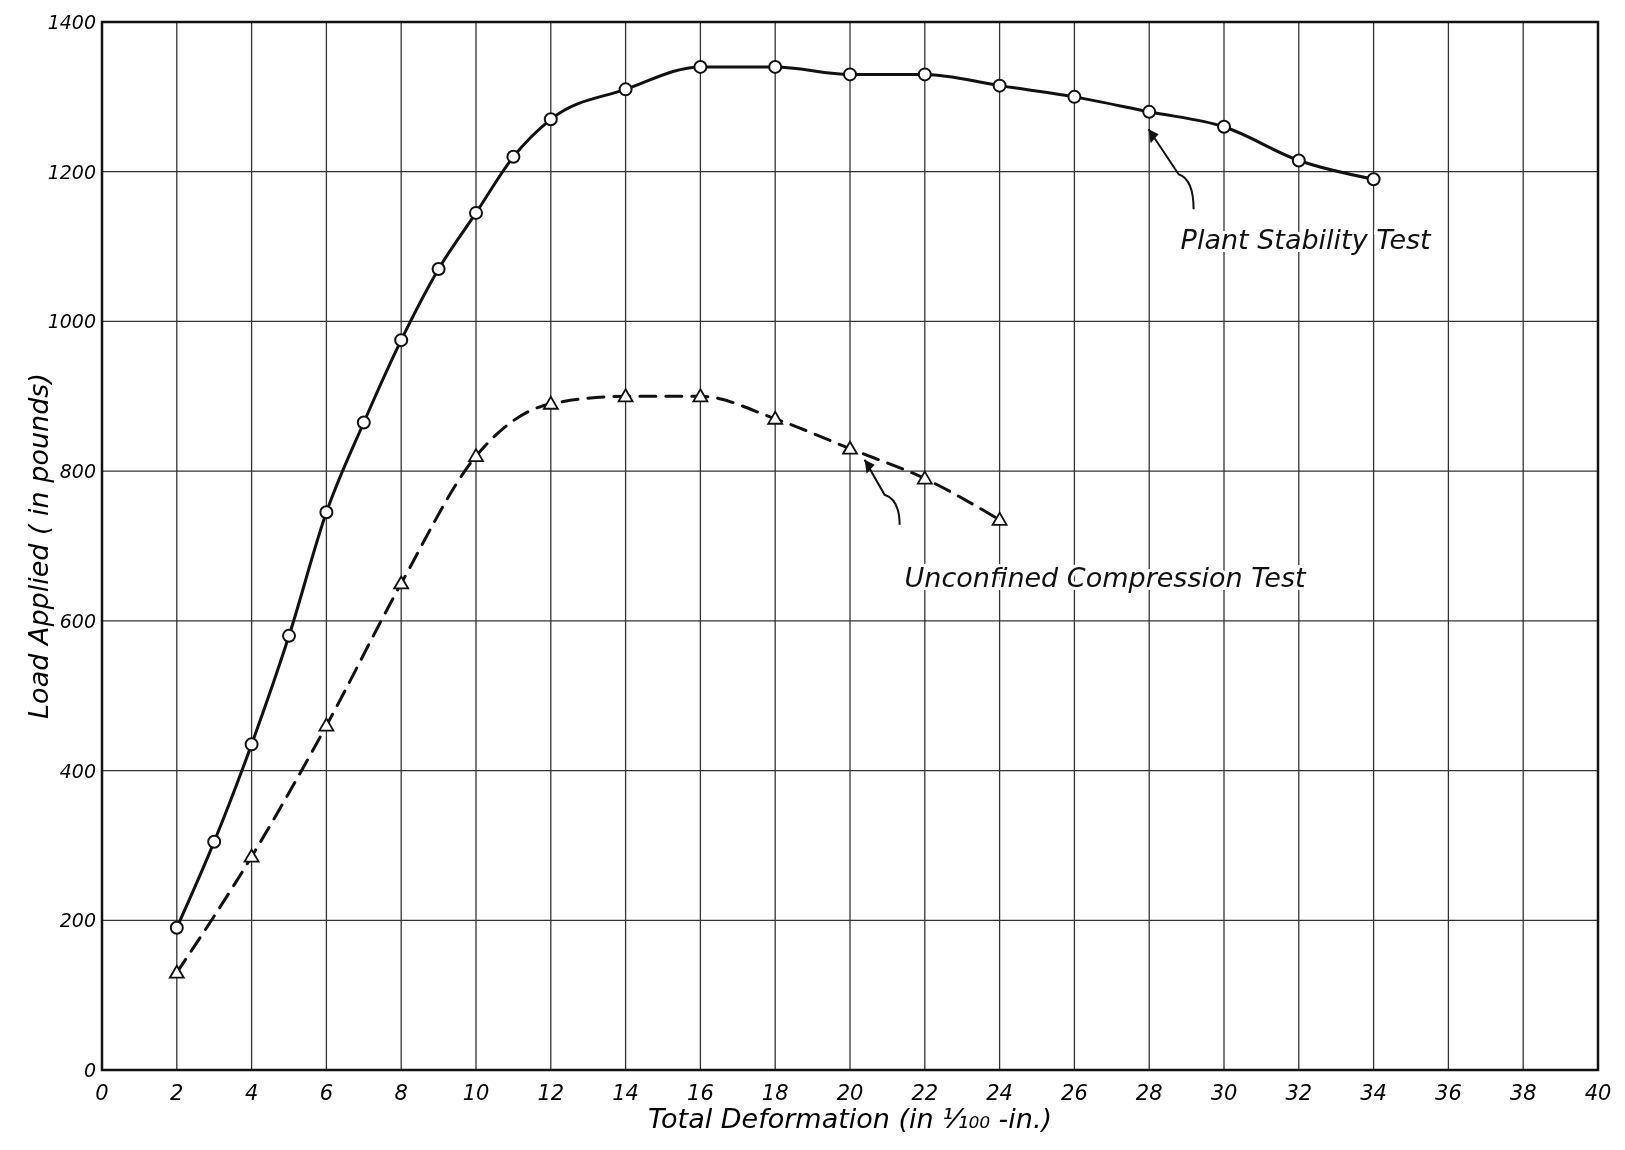 This screenshot has width=1625, height=1150. I want to click on y-tick-label: 1400, so click(71, 22).